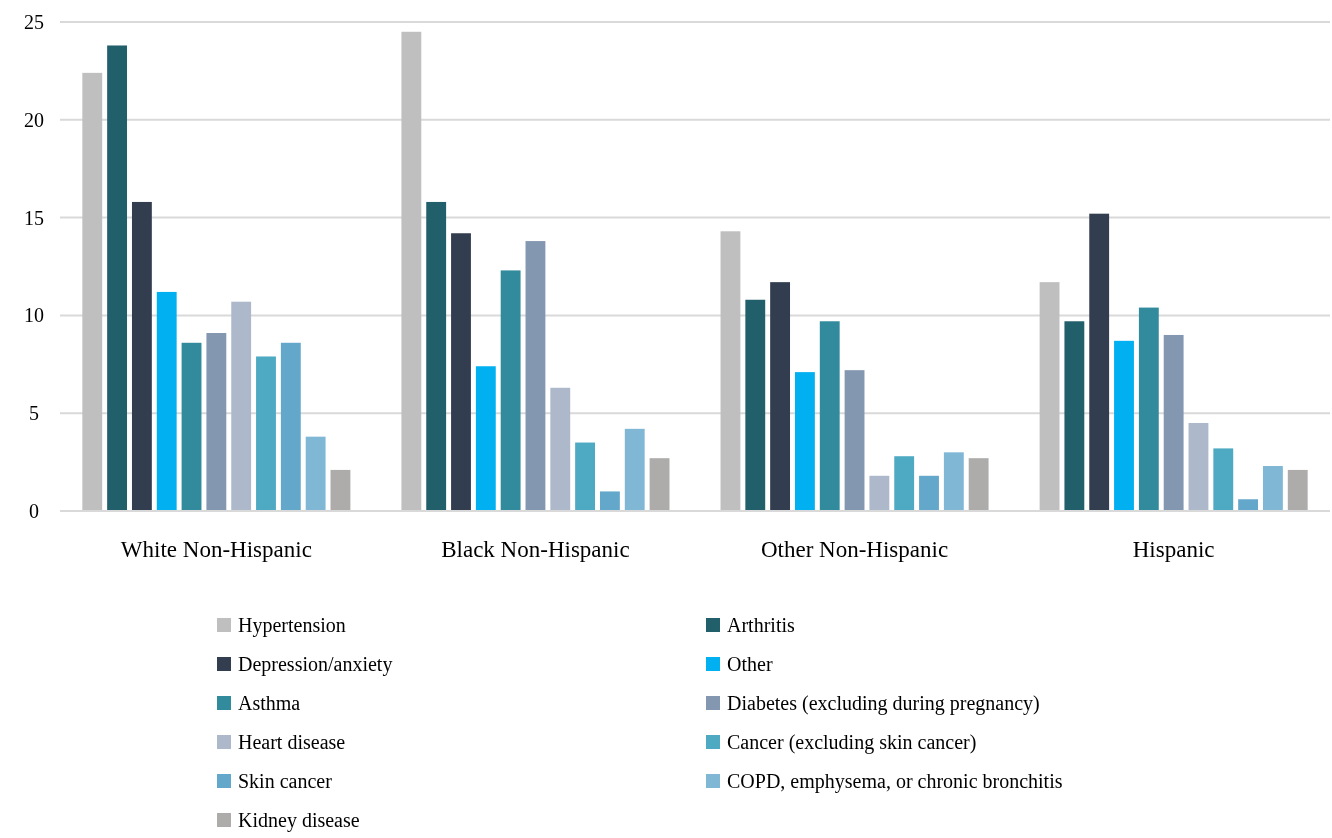  Describe the element at coordinates (750, 664) in the screenshot. I see `legend-label: Other` at that location.